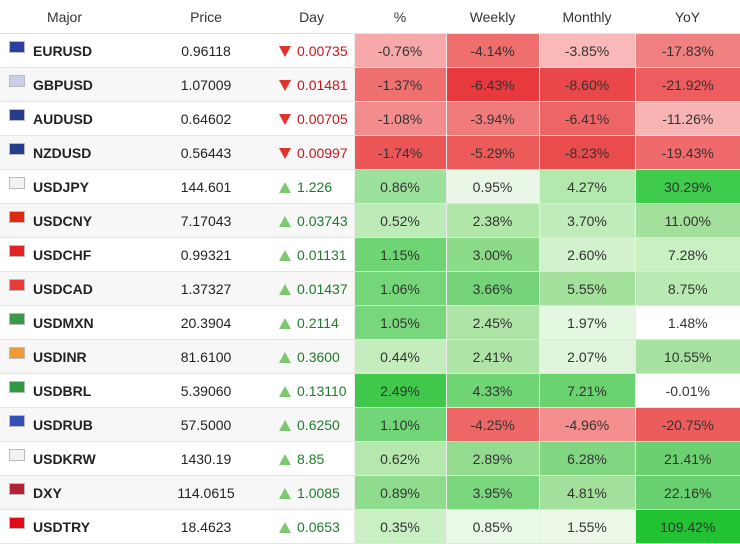 The width and height of the screenshot is (740, 544). I want to click on day-change-value: 0.01481, so click(322, 84).